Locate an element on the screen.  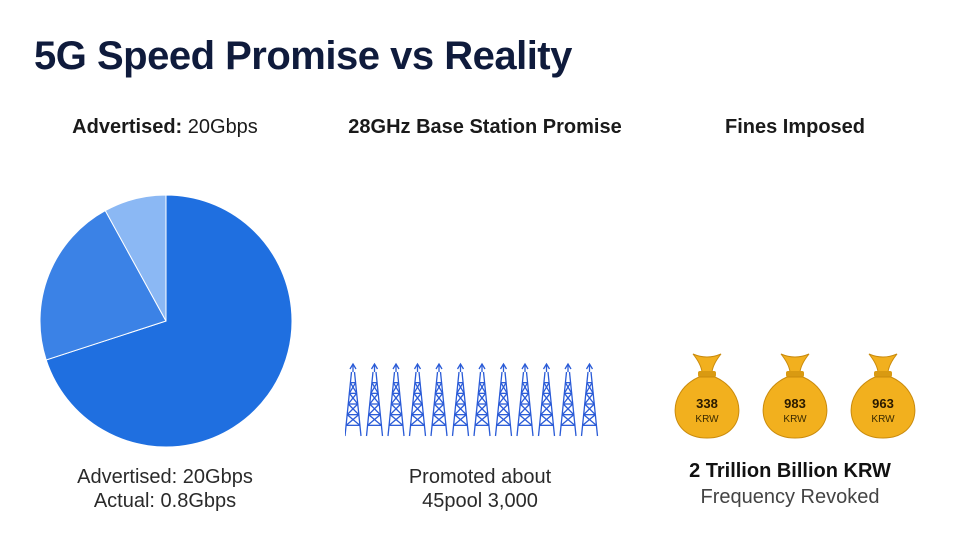
bag-amount: 338 is located at coordinates (707, 403).